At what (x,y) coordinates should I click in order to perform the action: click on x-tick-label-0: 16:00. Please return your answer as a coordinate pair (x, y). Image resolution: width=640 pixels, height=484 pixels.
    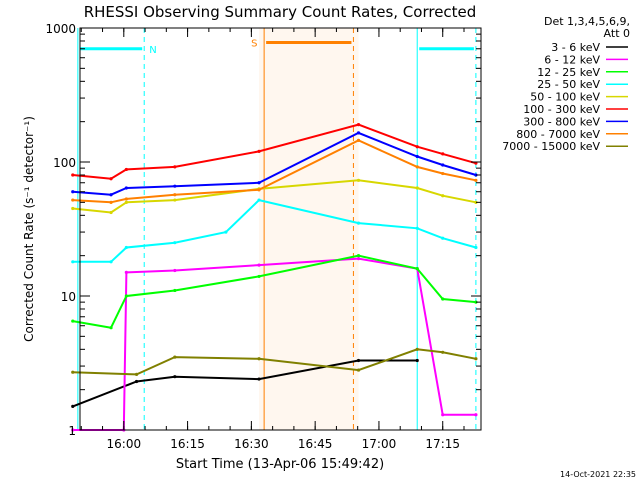
    Looking at the image, I should click on (124, 444).